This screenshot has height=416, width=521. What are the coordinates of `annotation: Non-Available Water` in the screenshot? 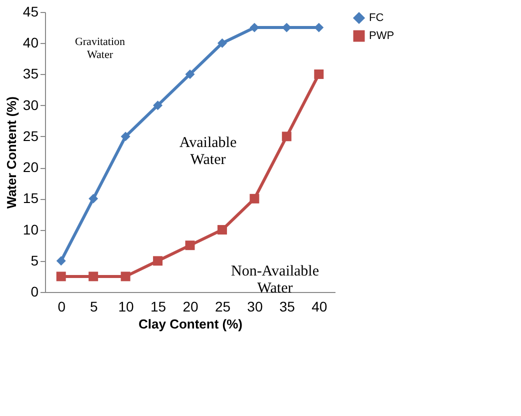 It's located at (275, 280).